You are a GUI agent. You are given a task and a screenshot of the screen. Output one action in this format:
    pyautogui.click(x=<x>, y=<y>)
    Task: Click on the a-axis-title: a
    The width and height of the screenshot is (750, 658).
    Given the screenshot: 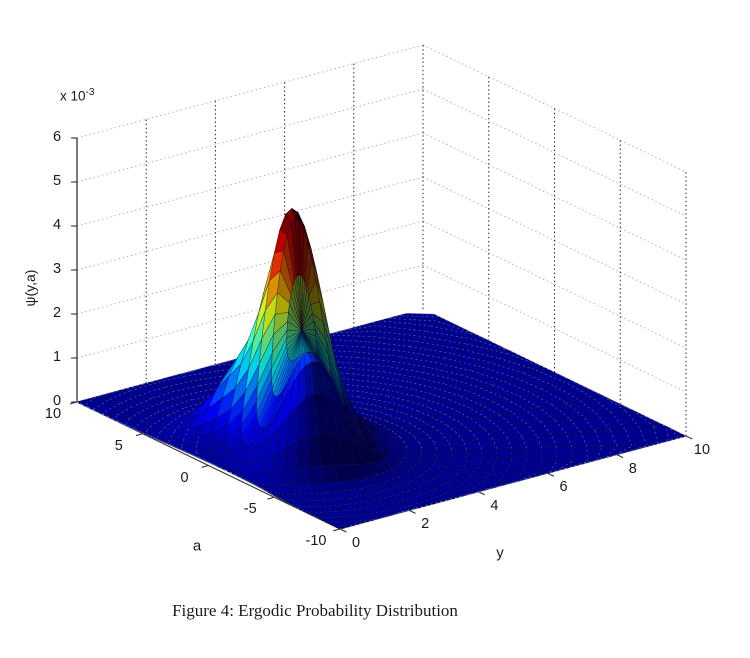 What is the action you would take?
    pyautogui.click(x=197, y=546)
    